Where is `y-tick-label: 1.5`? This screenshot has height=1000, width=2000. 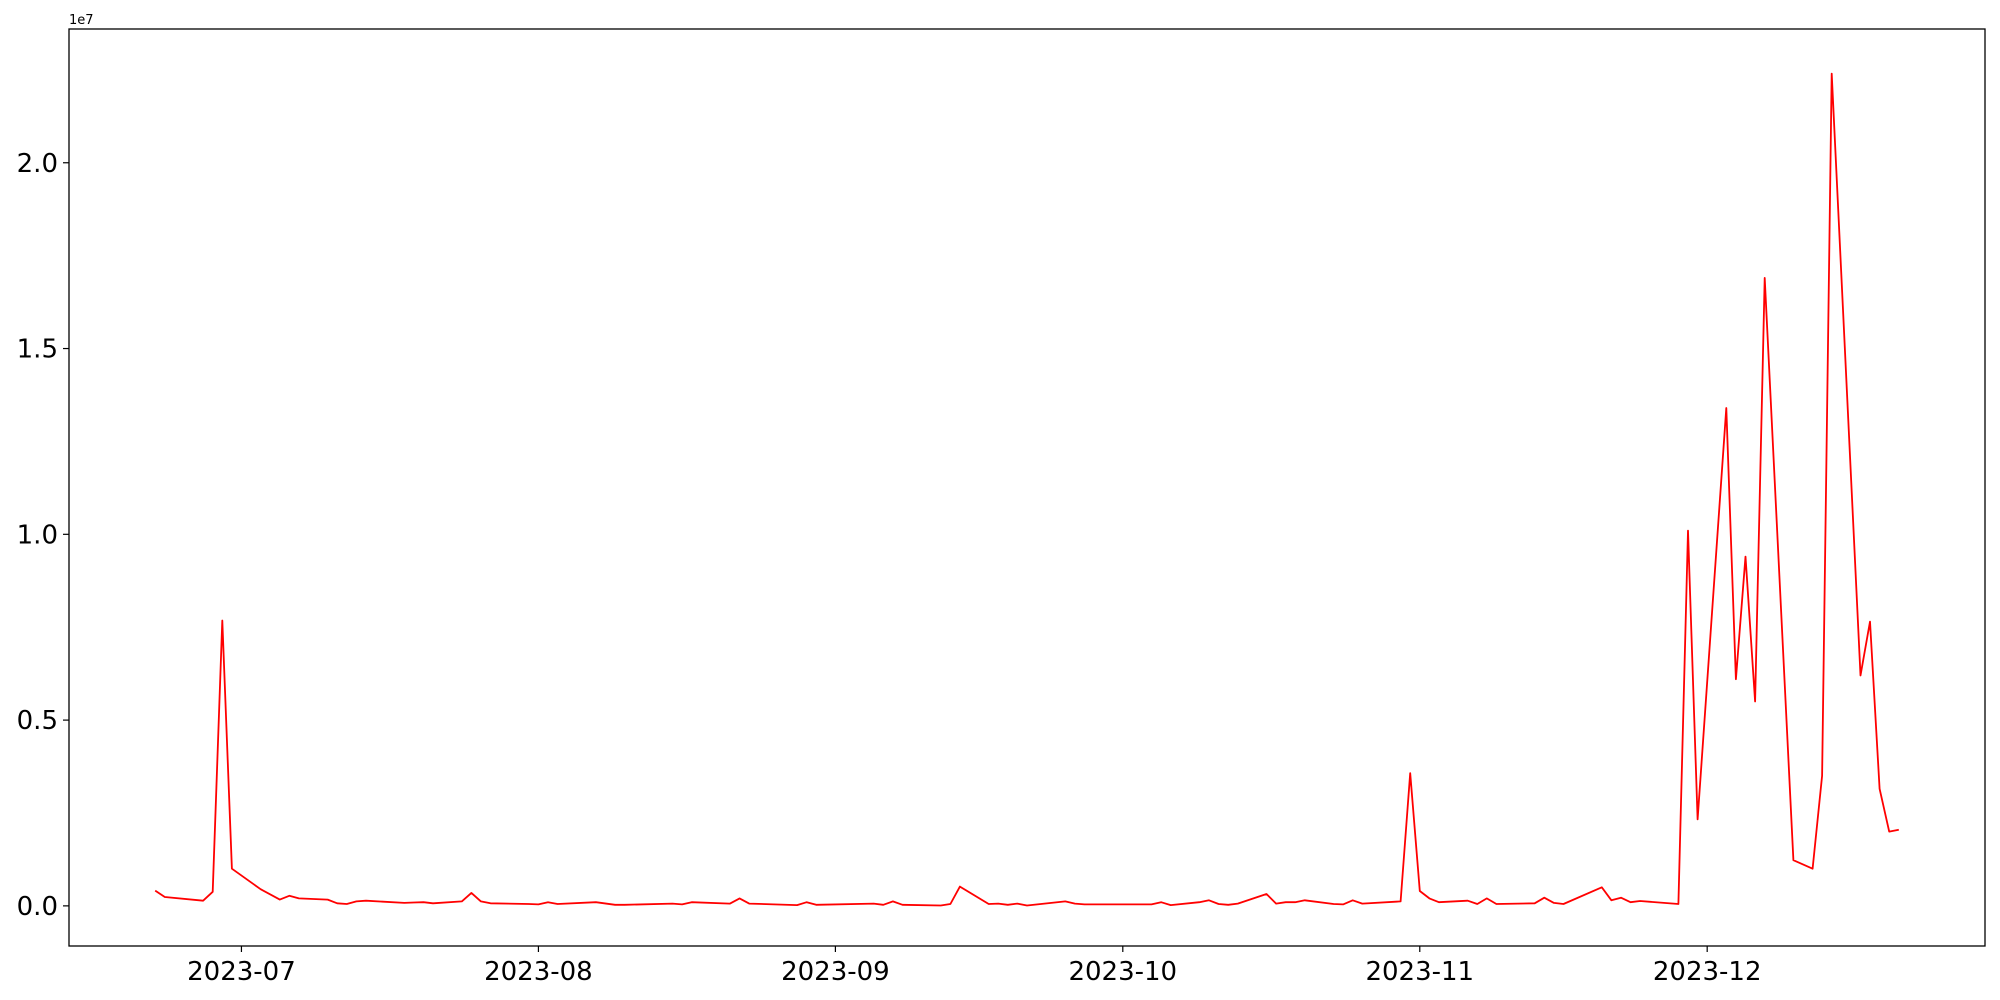
y-tick-label: 1.5 is located at coordinates (37, 350).